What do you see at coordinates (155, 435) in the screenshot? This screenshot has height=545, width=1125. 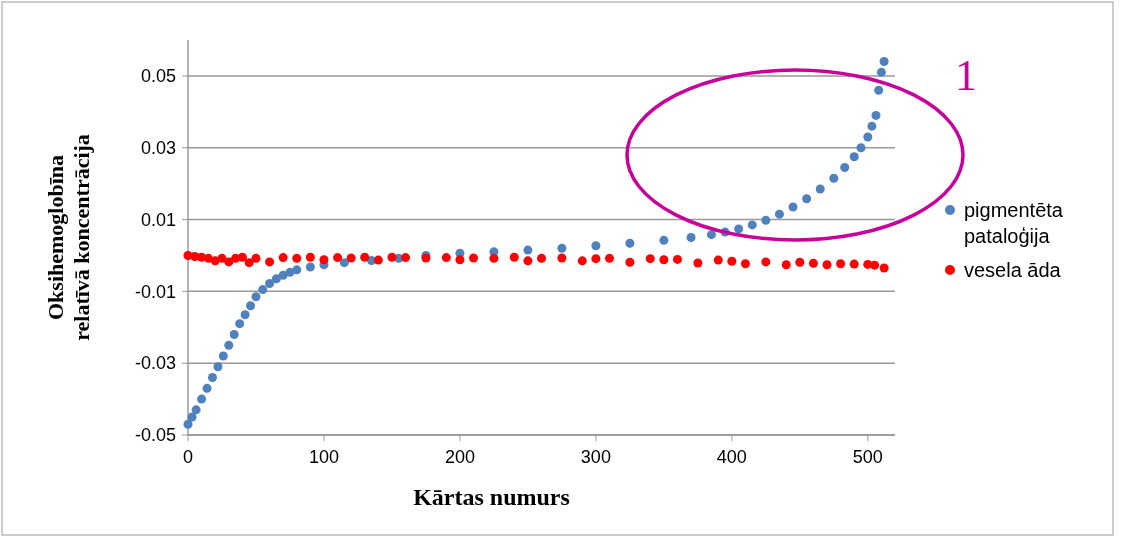 I see `y-tick-label: -0.05` at bounding box center [155, 435].